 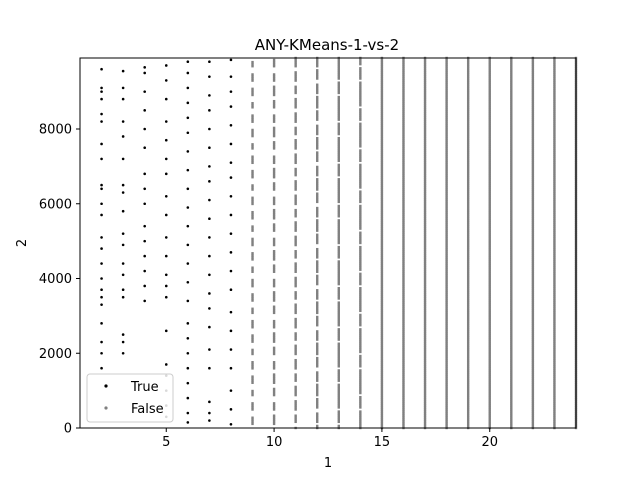 I want to click on legend-marker-false, so click(x=106, y=408).